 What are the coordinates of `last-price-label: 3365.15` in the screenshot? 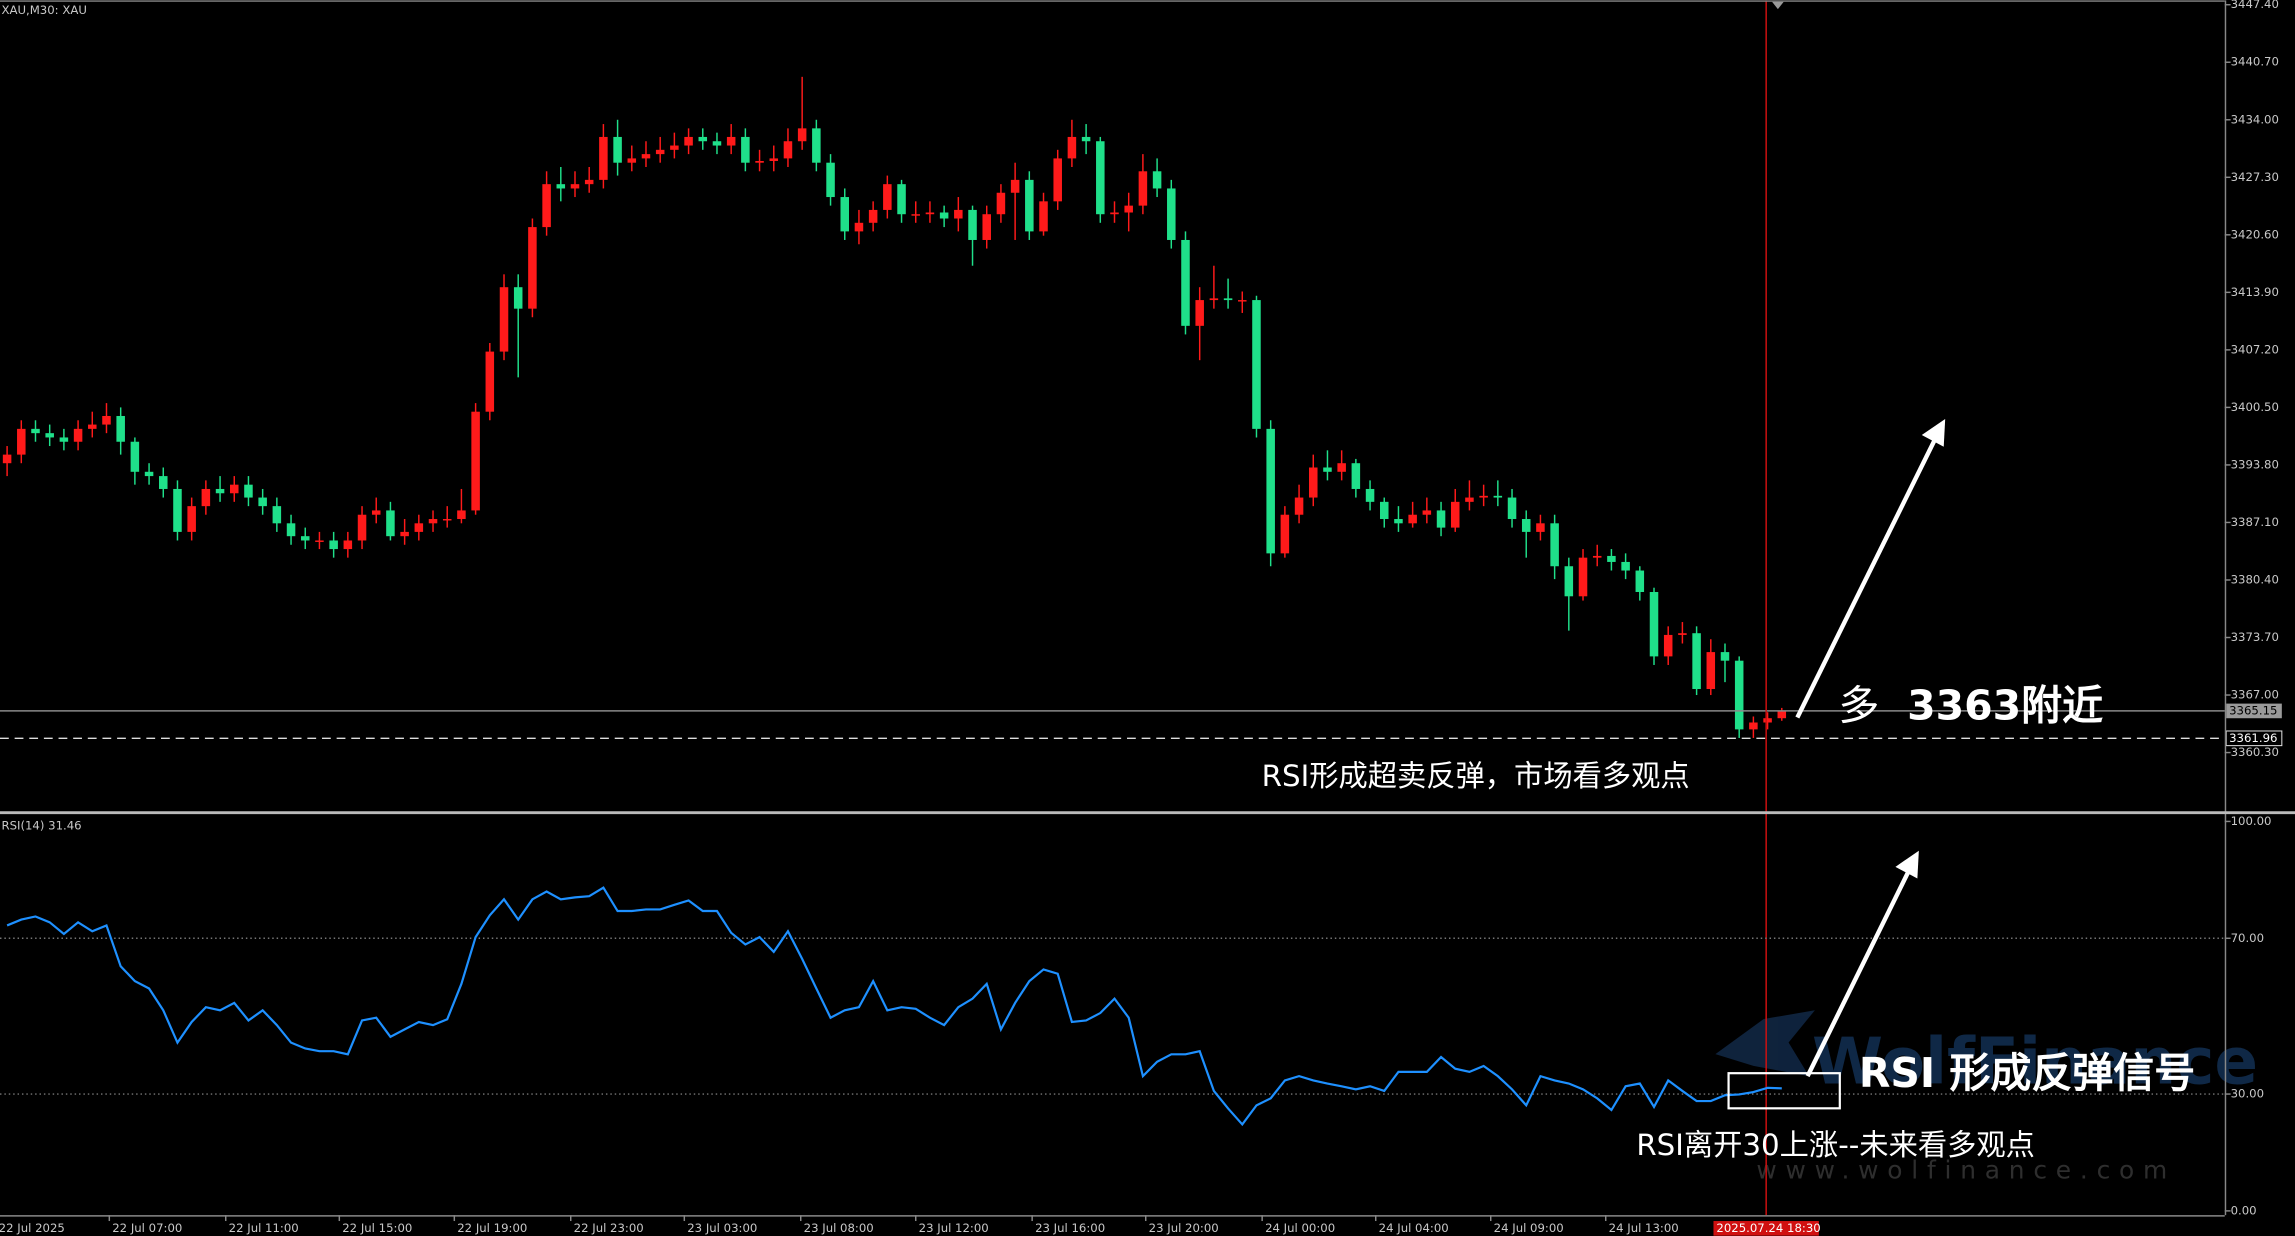 It's located at (2253, 710).